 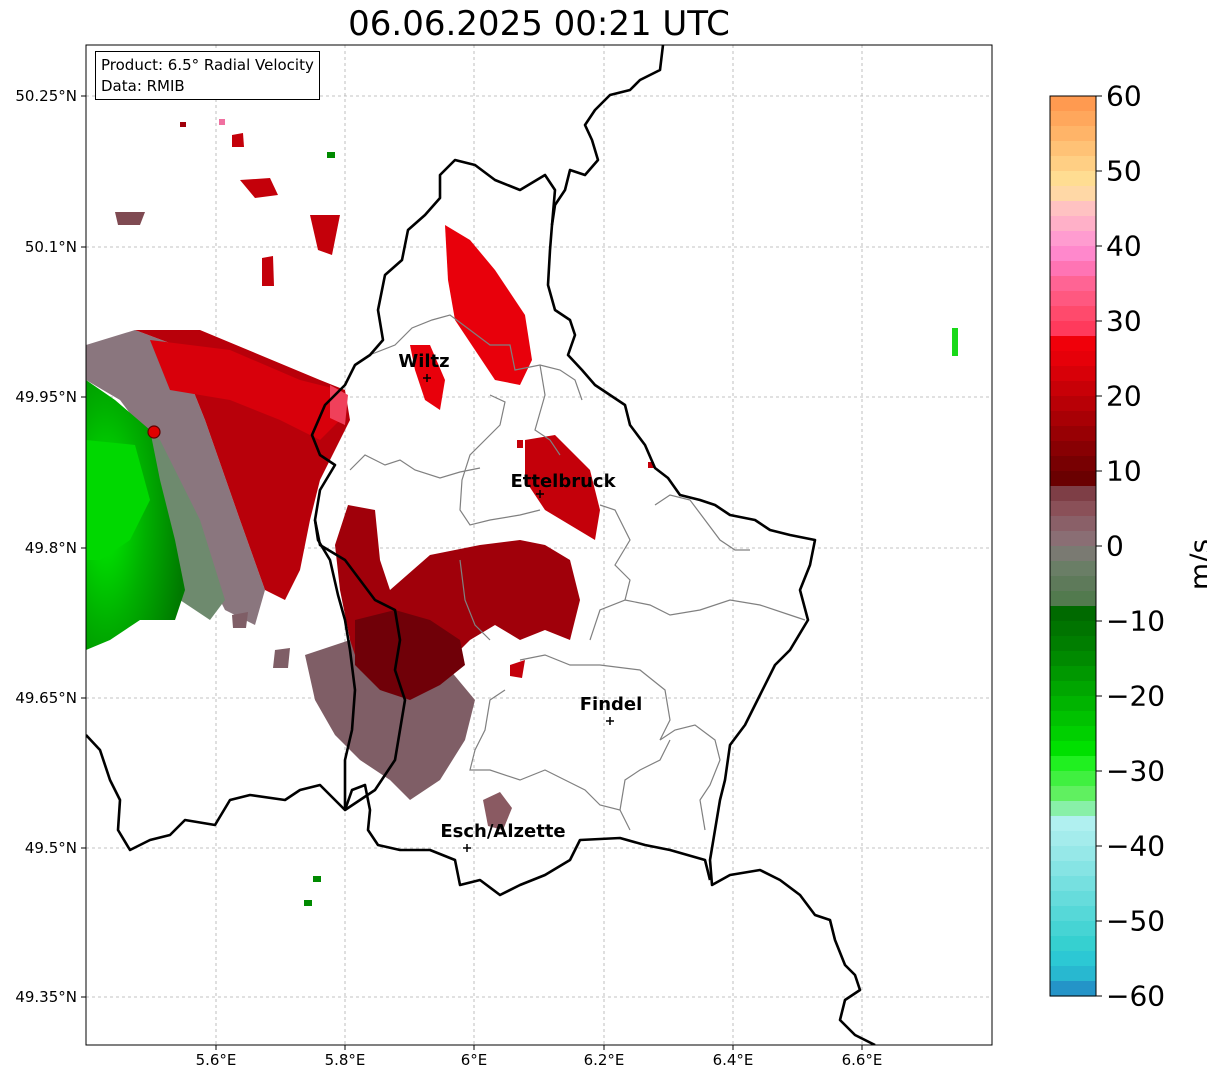 What do you see at coordinates (1136, 621) in the screenshot?
I see `colorbar-tick-label: −10` at bounding box center [1136, 621].